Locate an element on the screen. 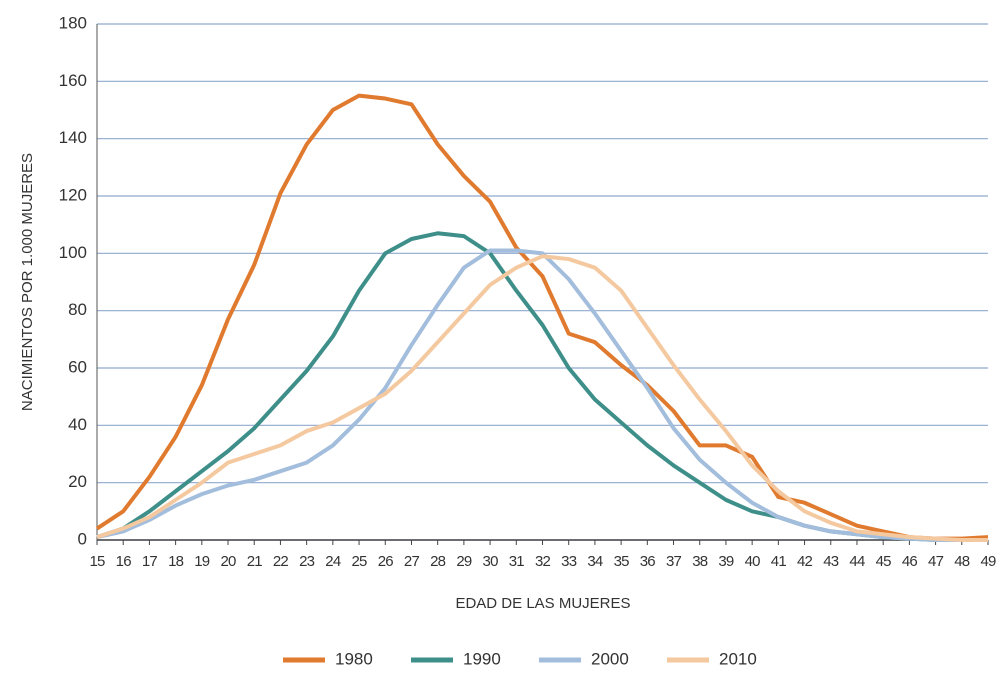 The height and width of the screenshot is (673, 1001). y-tick-label: 180 is located at coordinates (73, 22).